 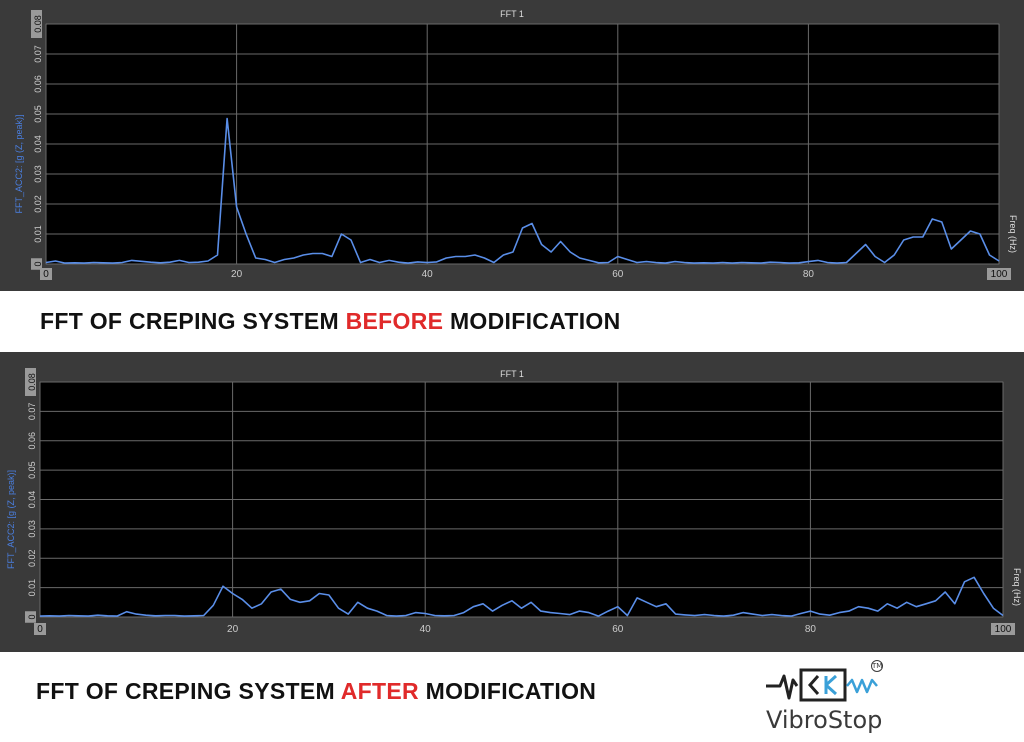 What do you see at coordinates (877, 666) in the screenshot?
I see `trademark-mark: TM` at bounding box center [877, 666].